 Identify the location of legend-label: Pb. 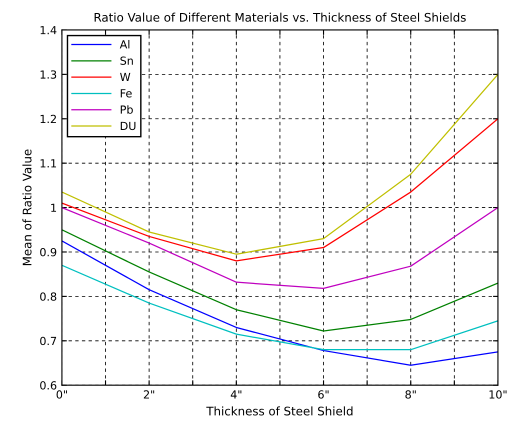
(126, 109).